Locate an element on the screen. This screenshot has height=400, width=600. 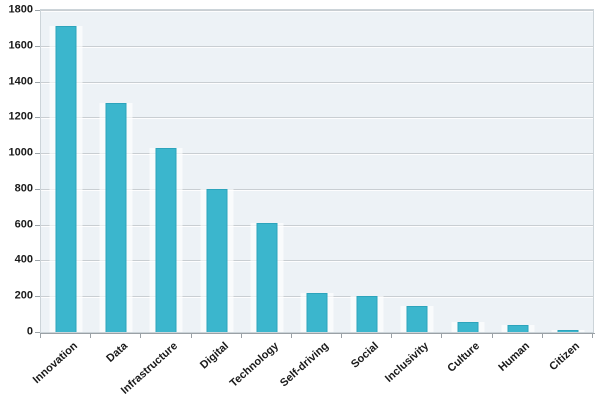
y-axis-tick-label: 1200 is located at coordinates (20, 116).